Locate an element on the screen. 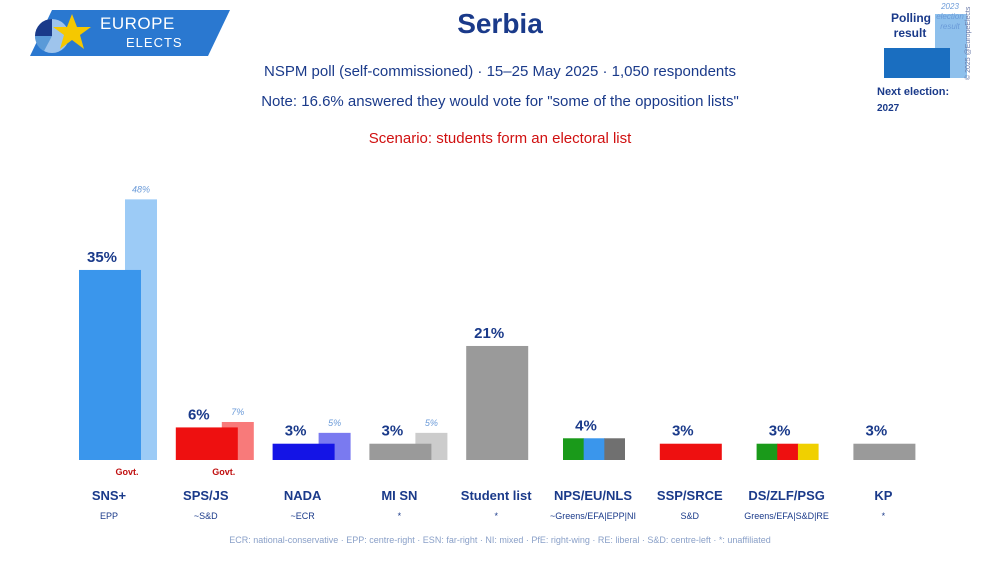  party-group-ssp-srce: S&D is located at coordinates (690, 516).